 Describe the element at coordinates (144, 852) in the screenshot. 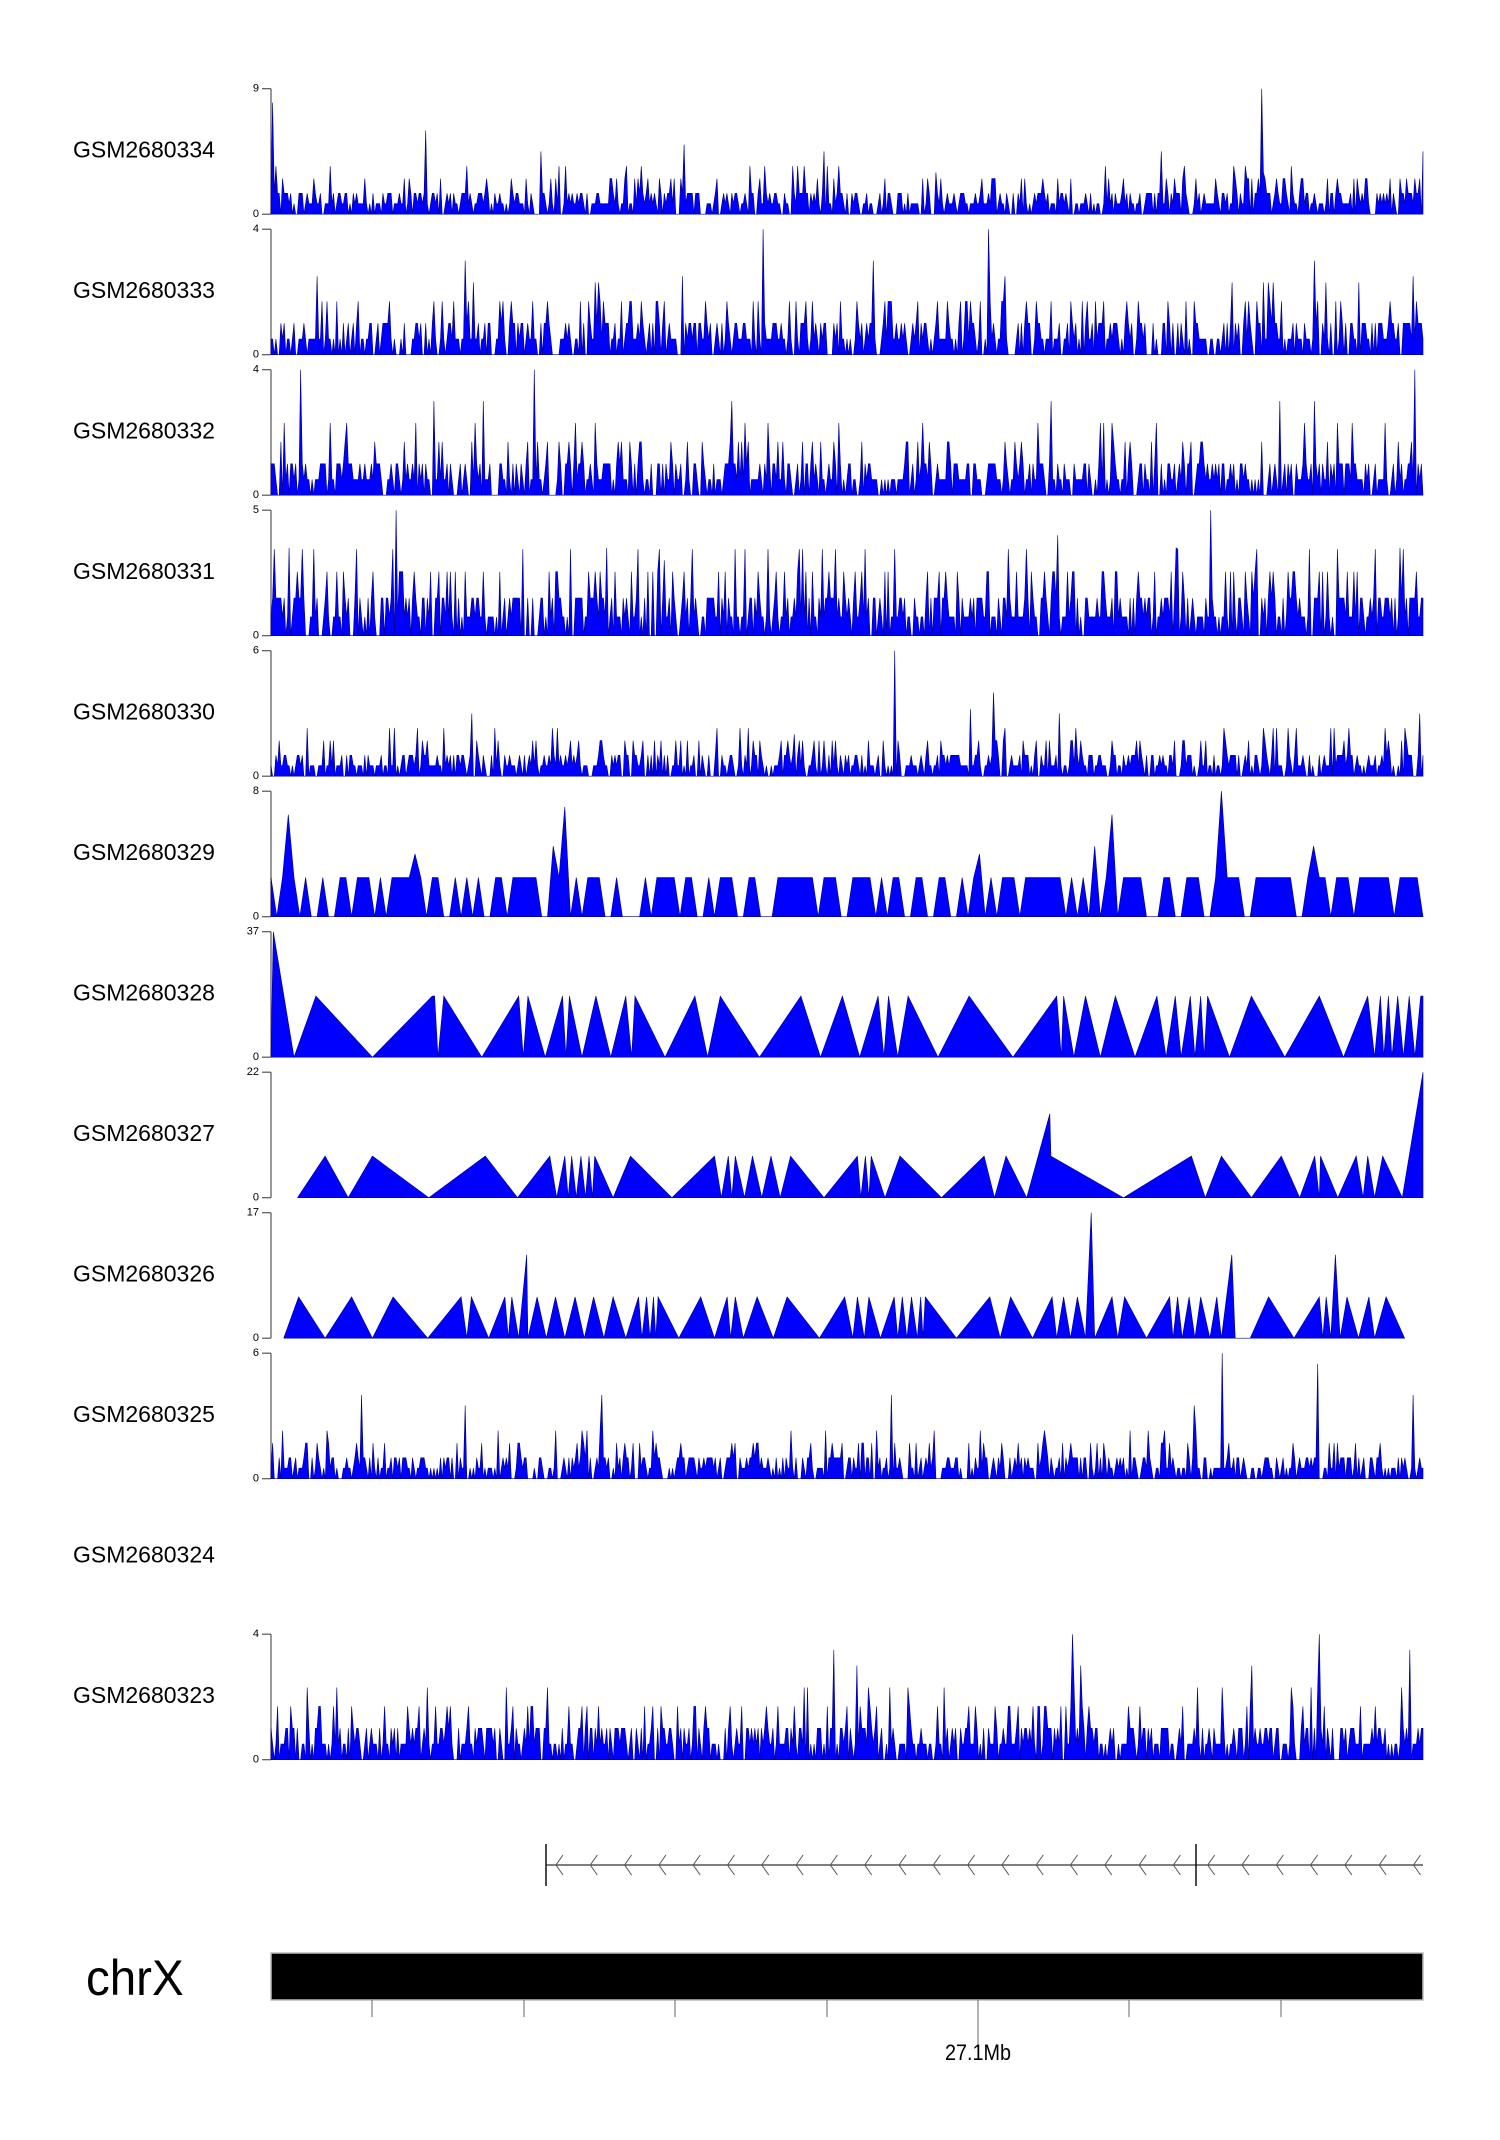

I see `track-label: GSM2680329` at that location.